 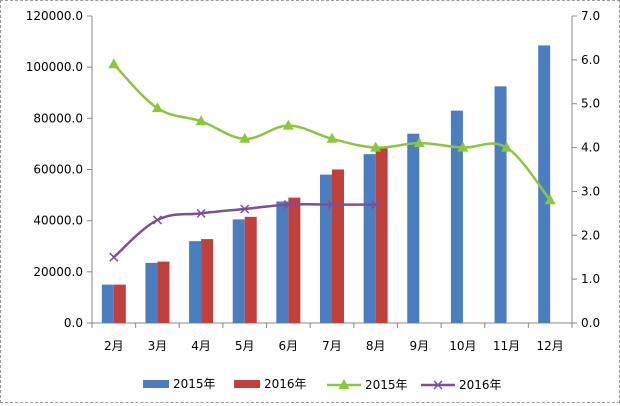 What do you see at coordinates (114, 346) in the screenshot?
I see `x-tick-label: 2月` at bounding box center [114, 346].